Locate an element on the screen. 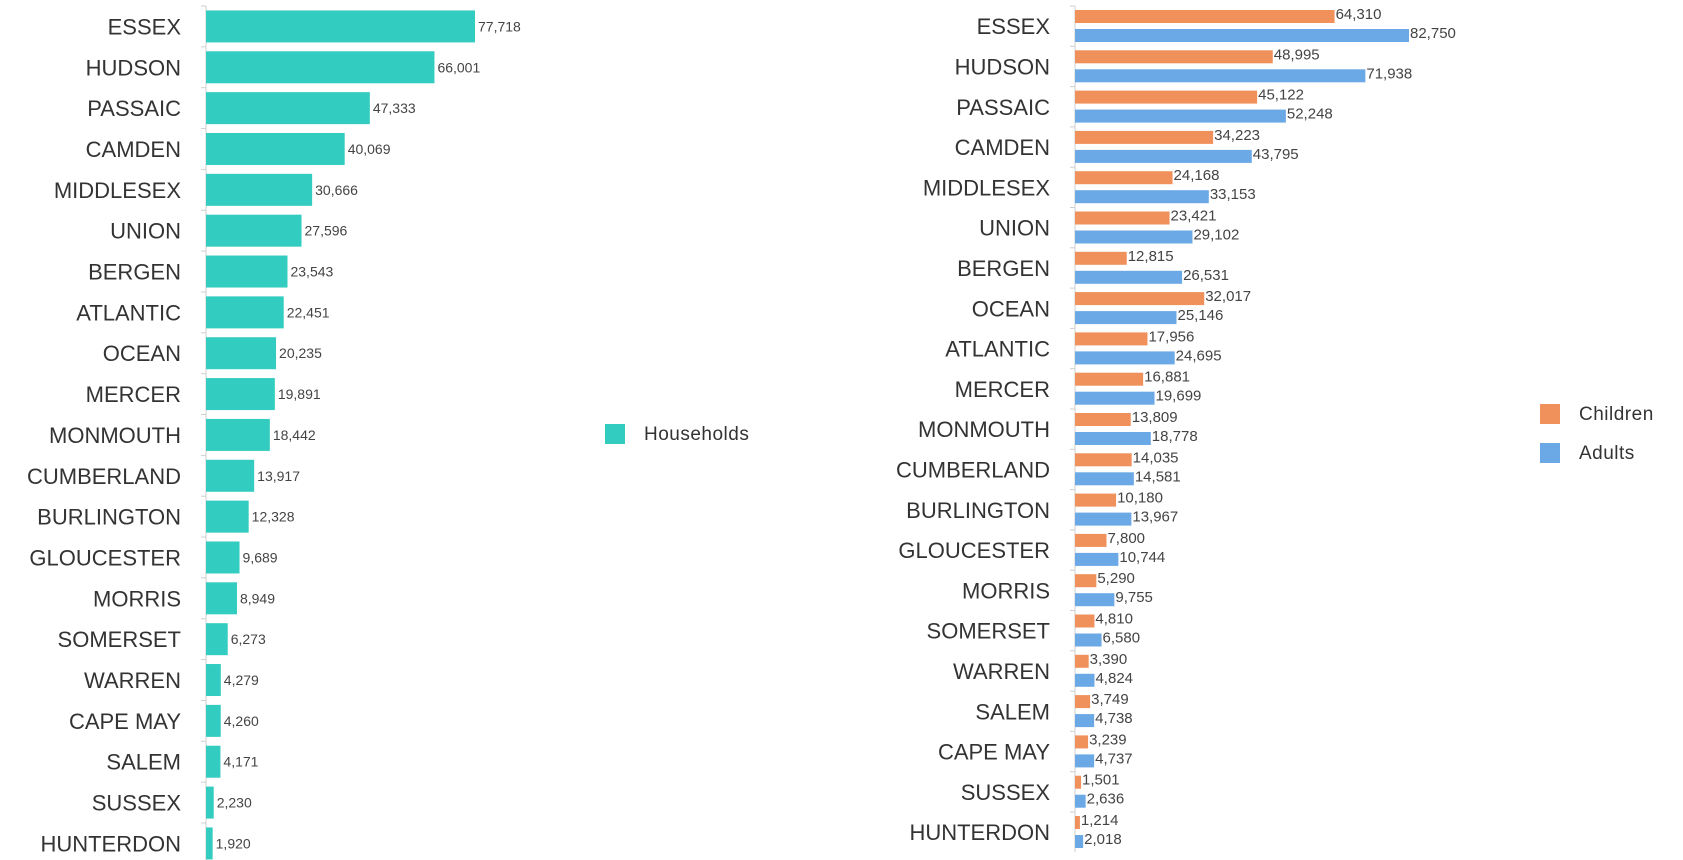  data-label: 19,699 is located at coordinates (1179, 396).